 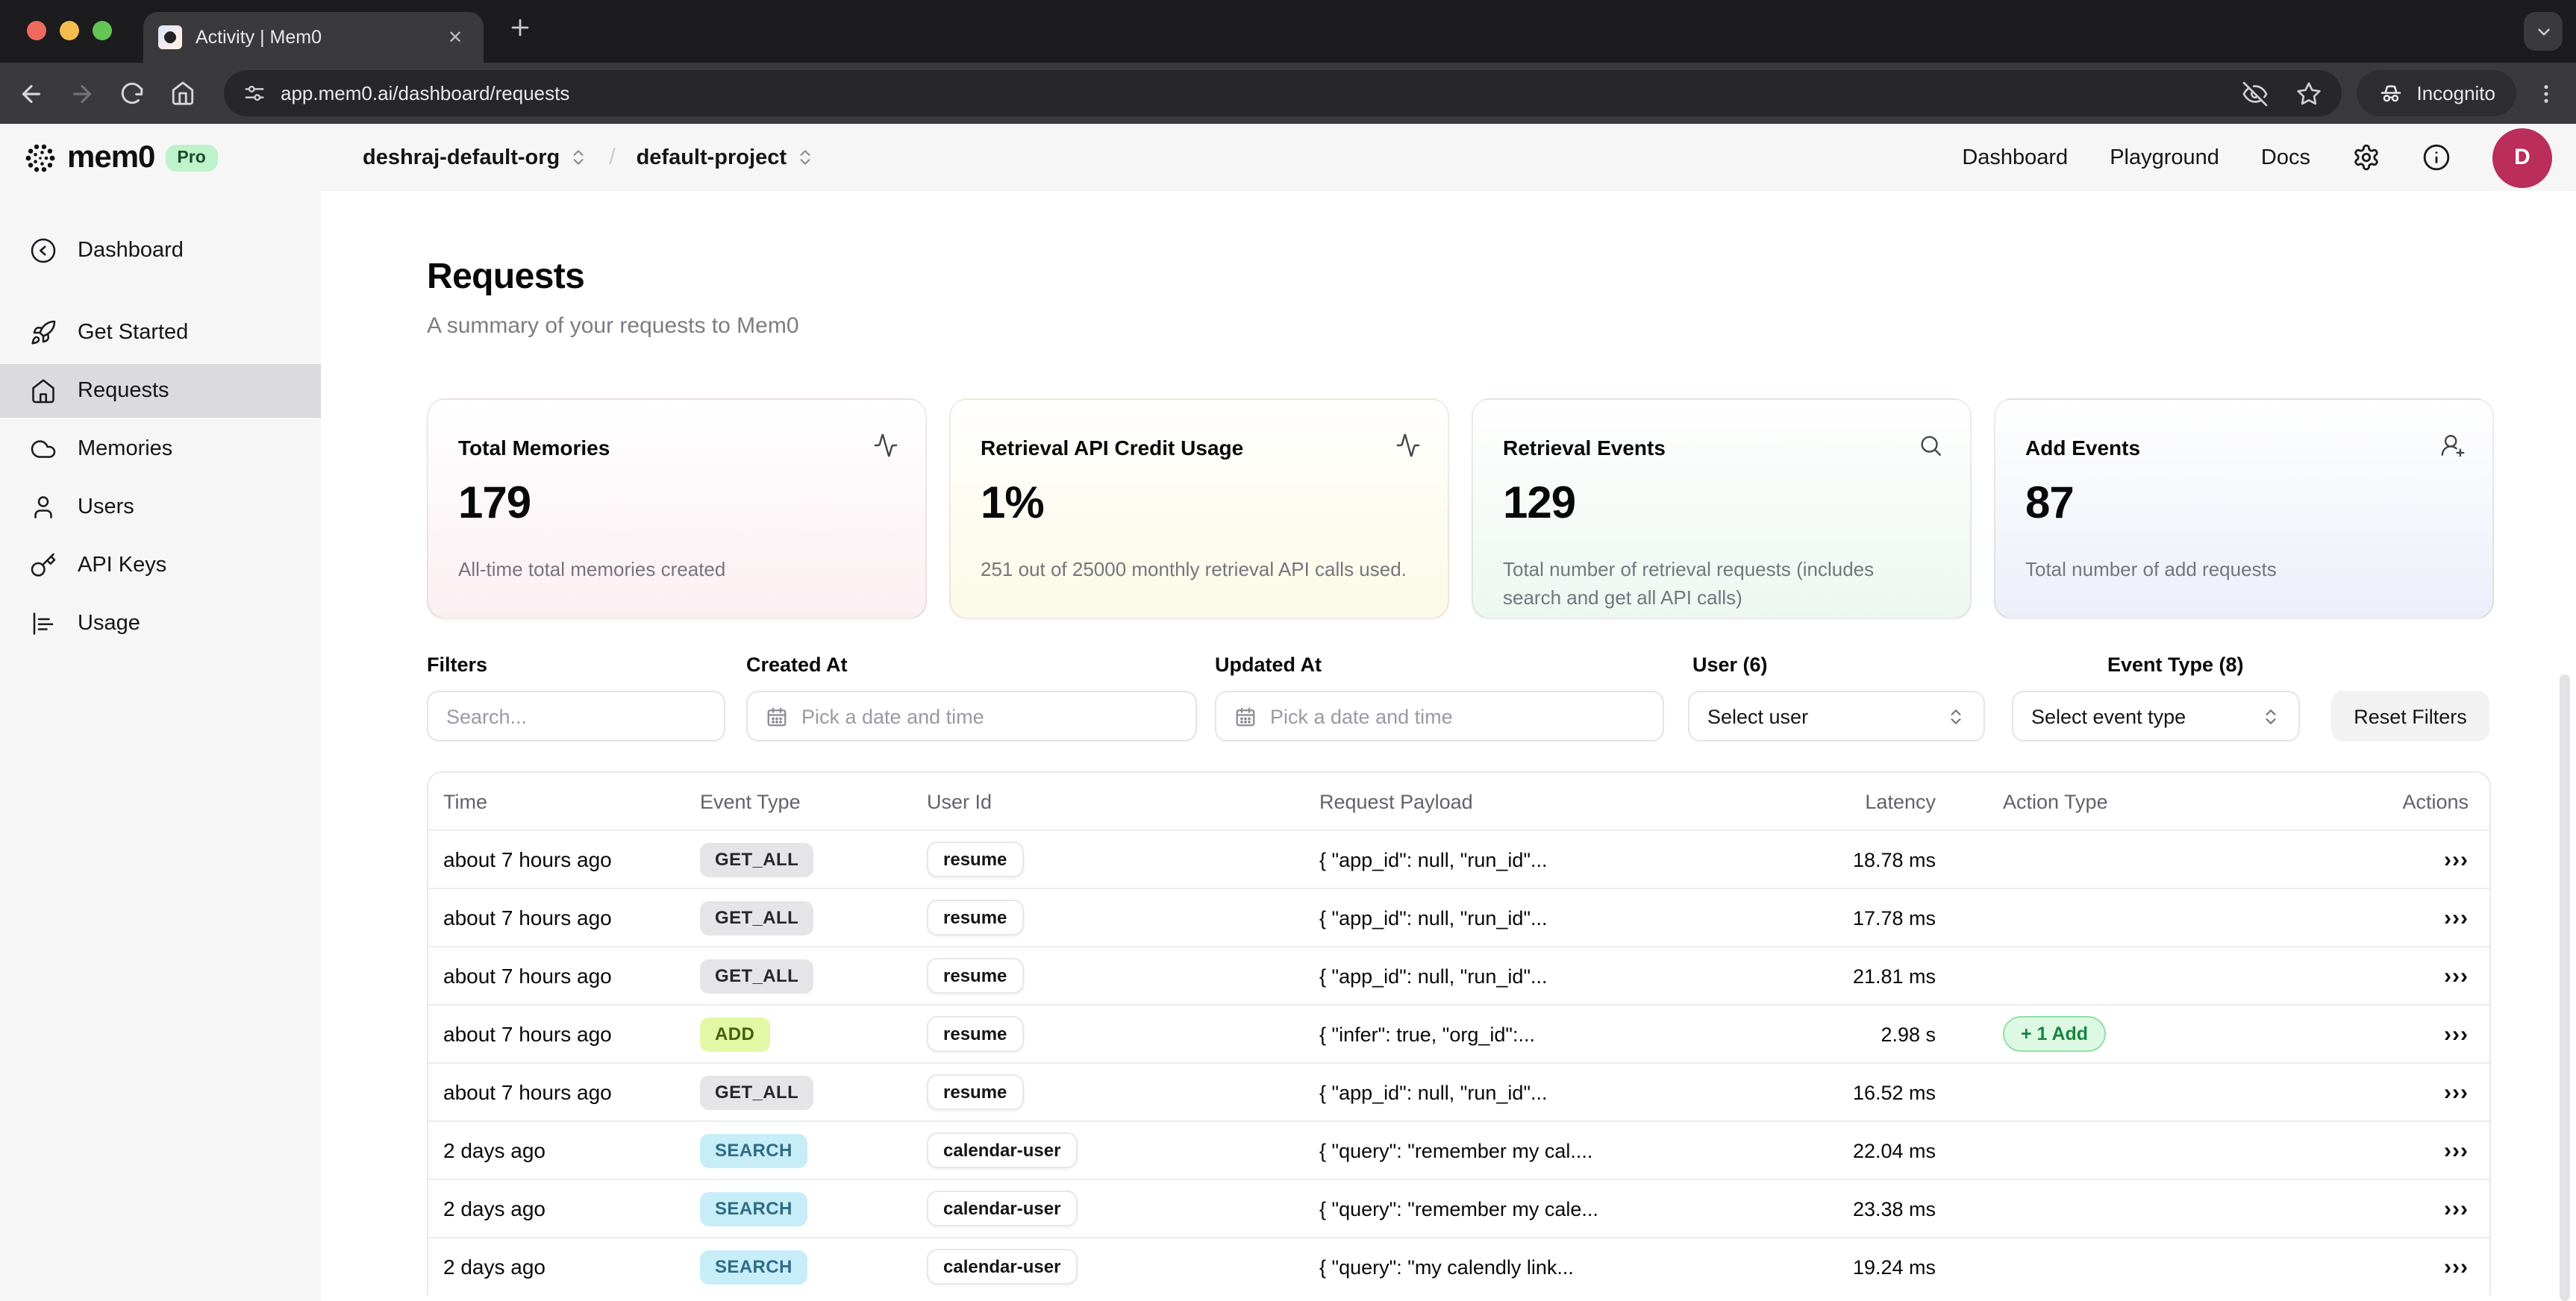 I want to click on project-selector: default-project, so click(x=726, y=157).